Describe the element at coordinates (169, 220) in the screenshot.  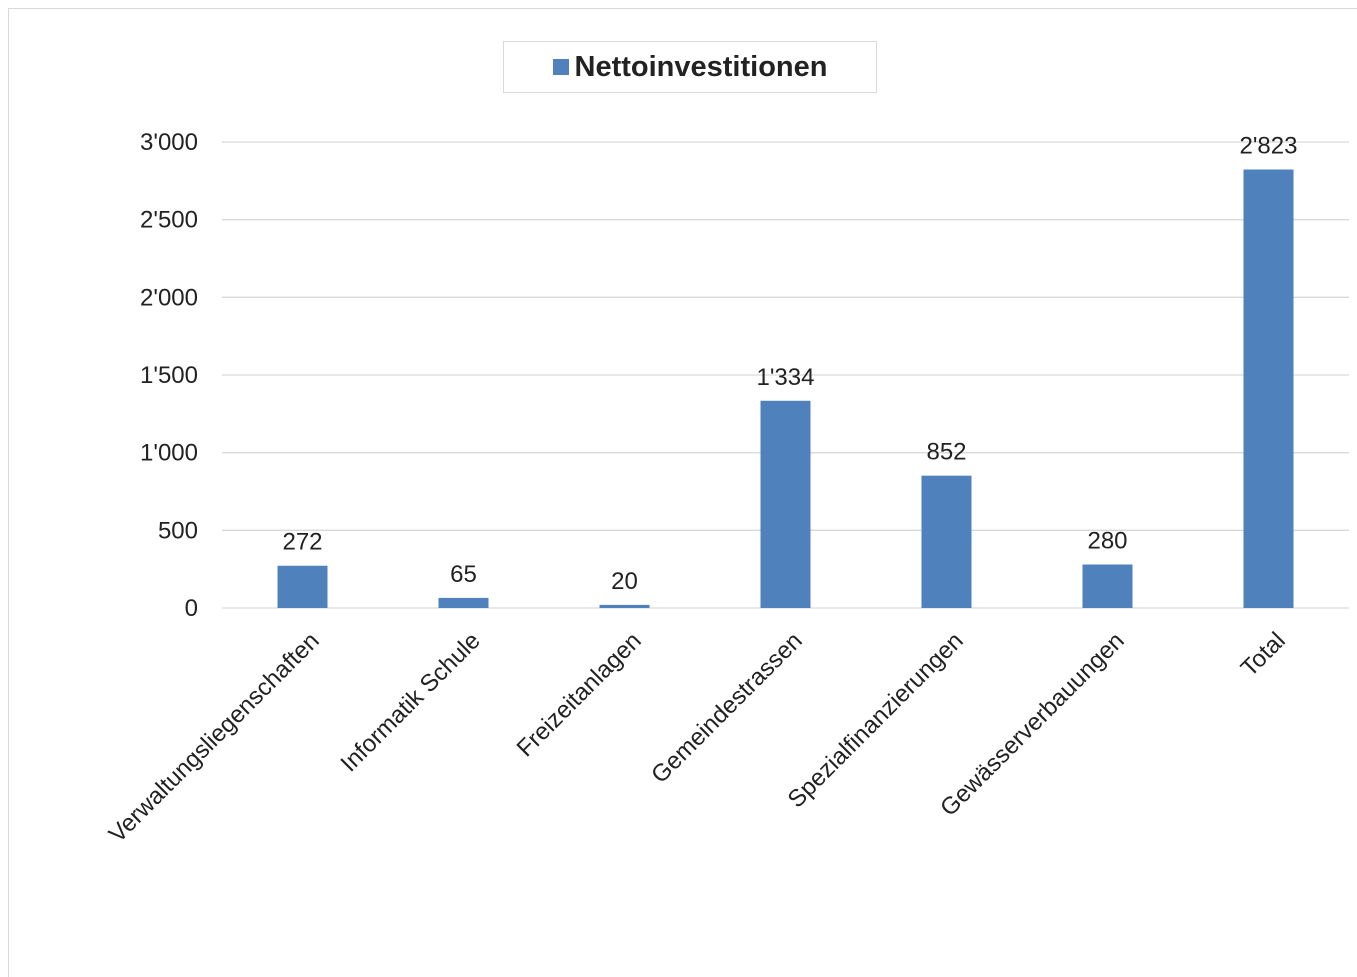
I see `y-tick-label: 2'500` at that location.